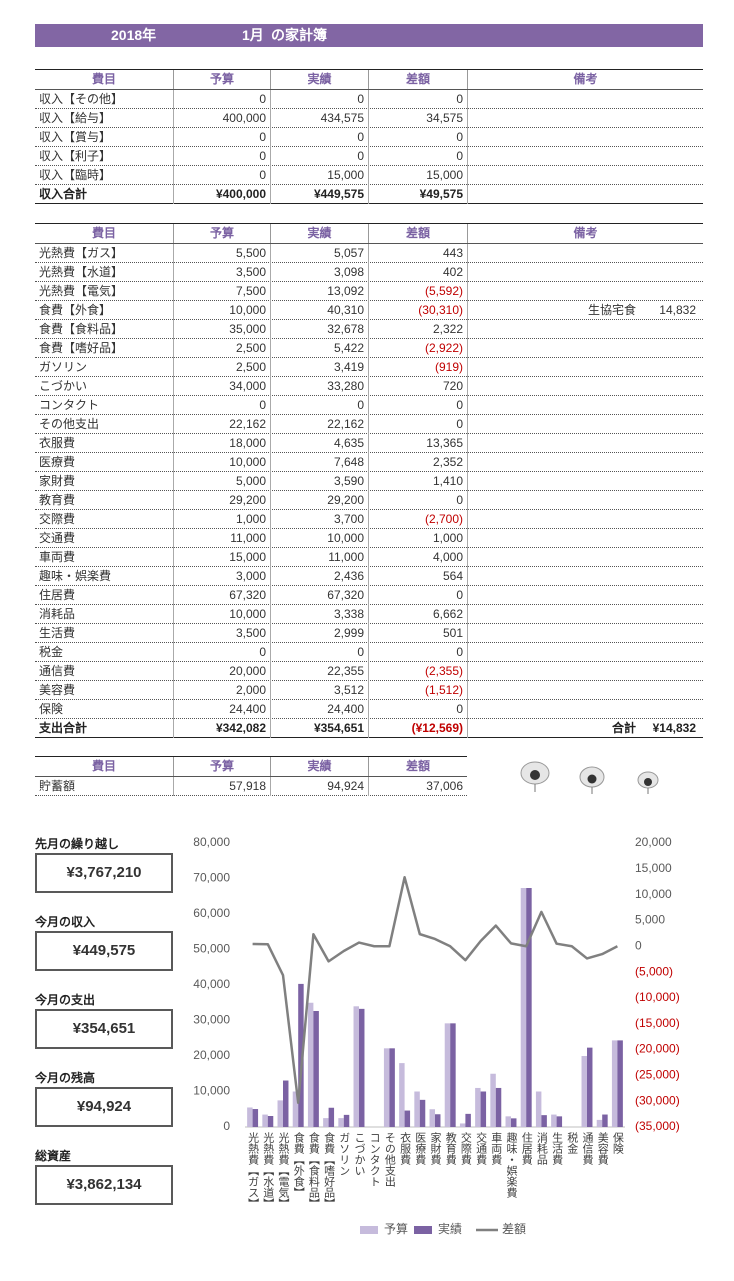  What do you see at coordinates (496, 1148) in the screenshot?
I see `x-tick-label: 車両費` at bounding box center [496, 1148].